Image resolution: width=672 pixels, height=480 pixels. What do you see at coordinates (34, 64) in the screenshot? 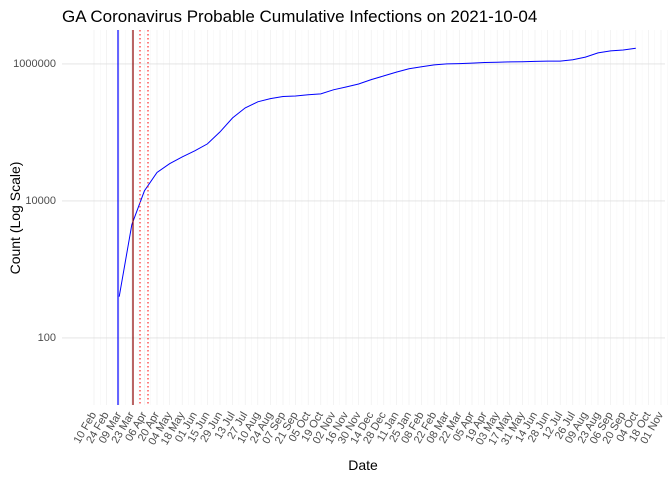
I see `y-tick-label: 1000000` at bounding box center [34, 64].